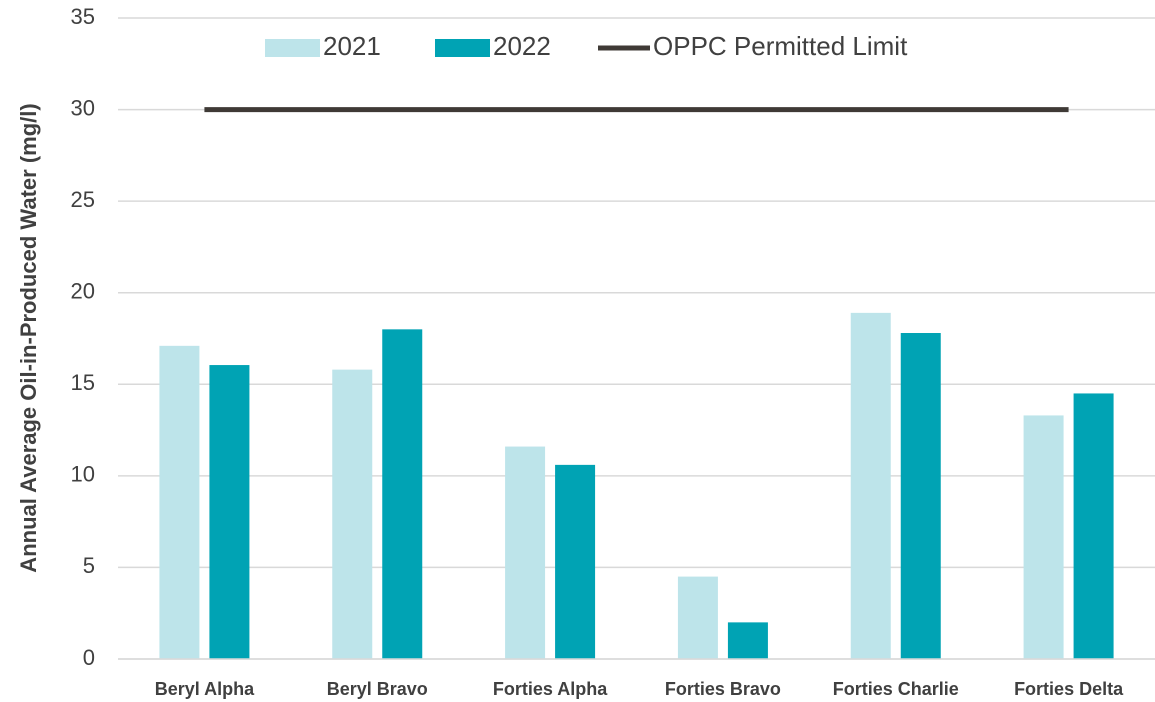 The image size is (1155, 702). I want to click on y-tick-label: 5, so click(89, 565).